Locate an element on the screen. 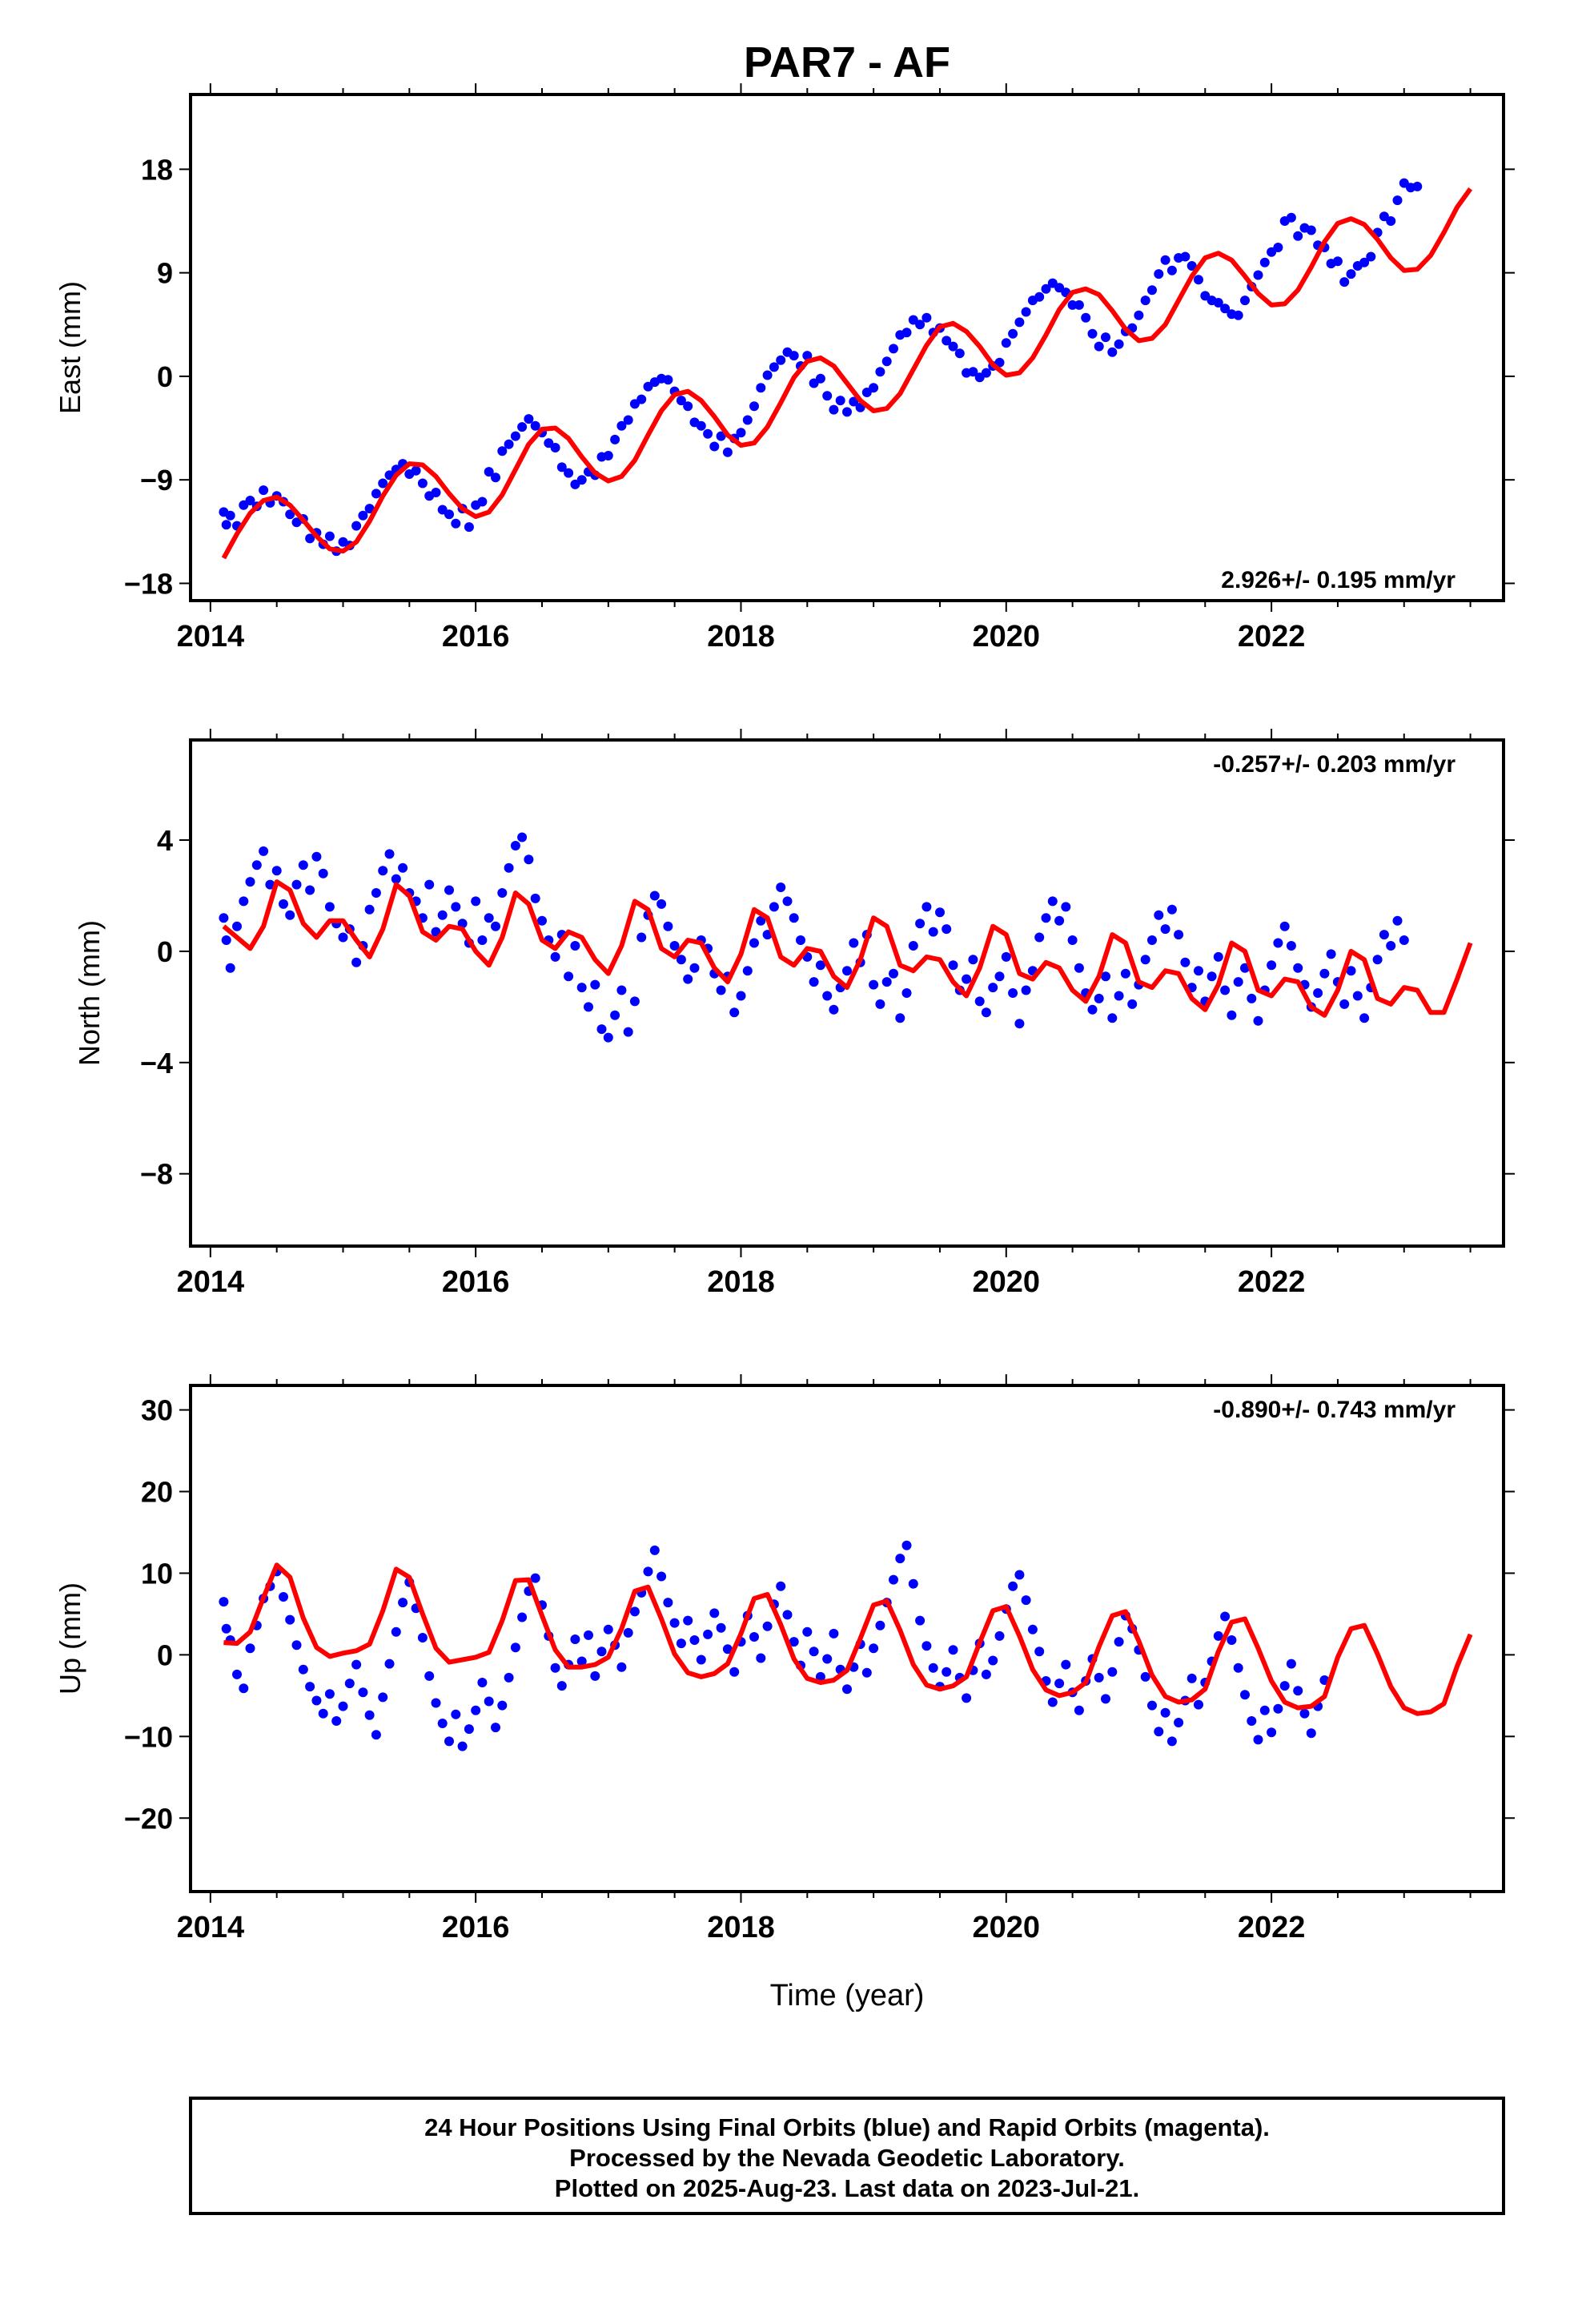  up-y-axis-label: Up (mm) is located at coordinates (70, 1638).